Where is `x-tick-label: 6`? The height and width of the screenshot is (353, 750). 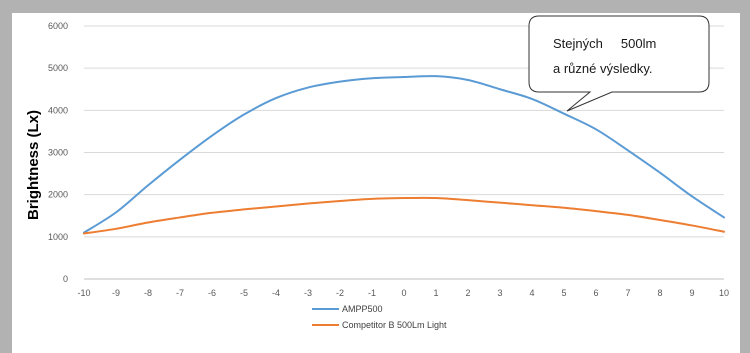
x-tick-label: 6 is located at coordinates (595, 293).